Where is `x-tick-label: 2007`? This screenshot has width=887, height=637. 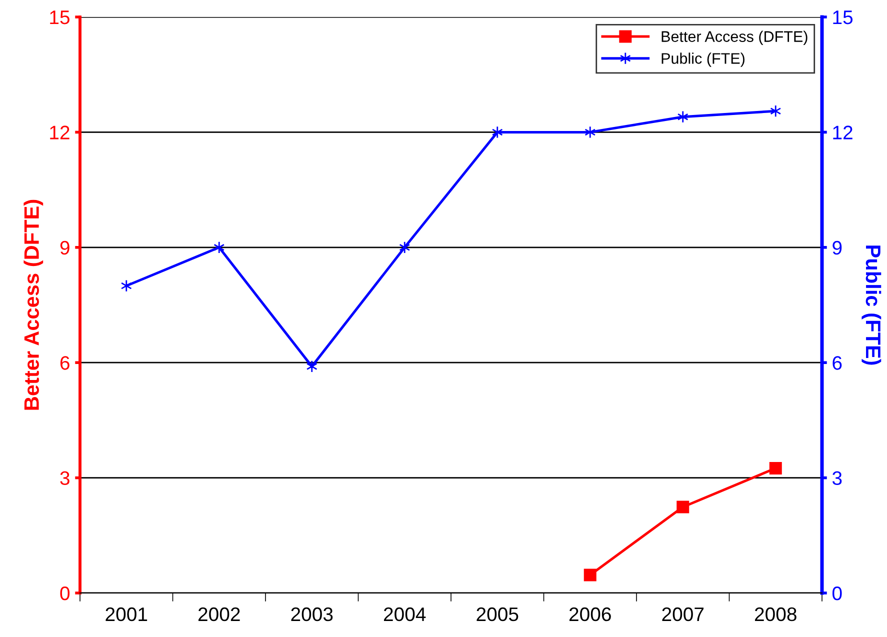
x-tick-label: 2007 is located at coordinates (683, 614).